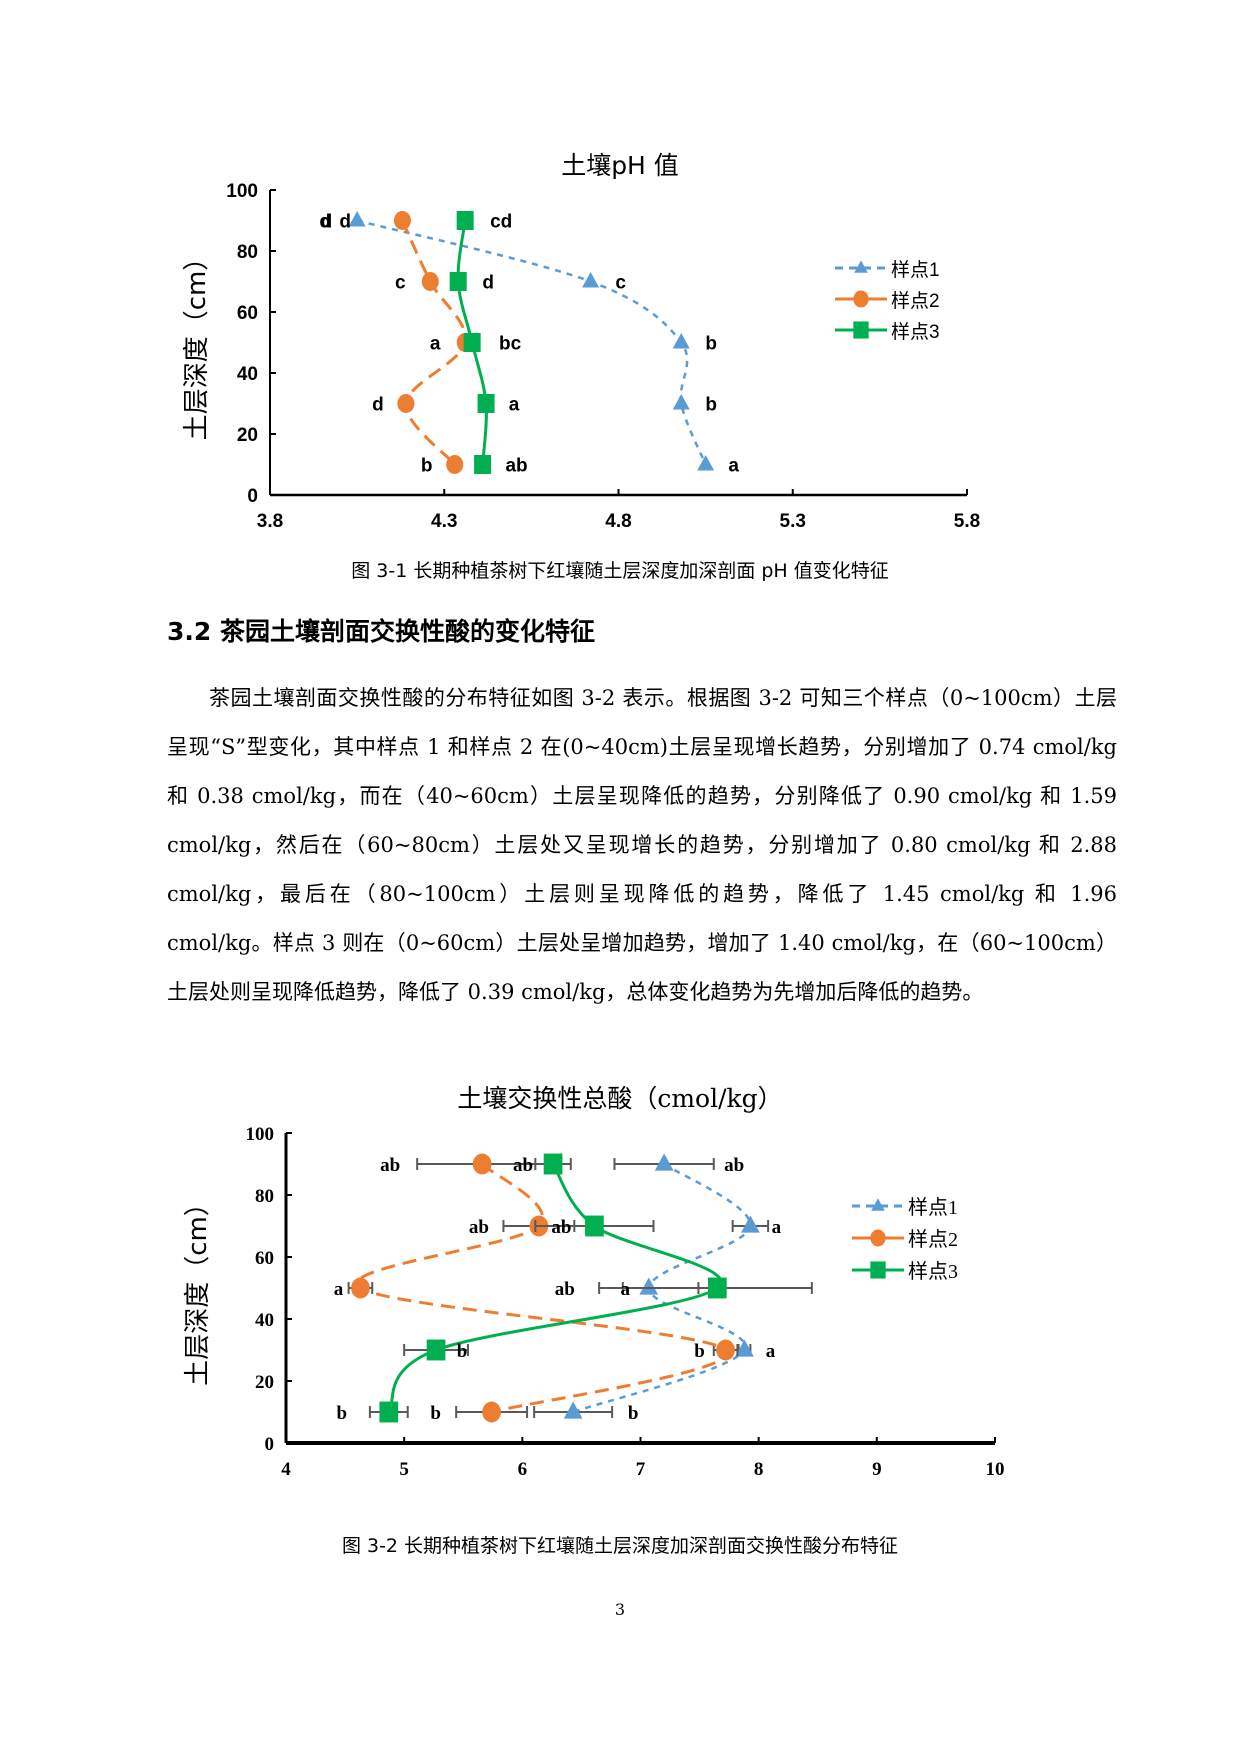  Describe the element at coordinates (620, 165) in the screenshot. I see `figure1-title: 土壤pH 值` at that location.